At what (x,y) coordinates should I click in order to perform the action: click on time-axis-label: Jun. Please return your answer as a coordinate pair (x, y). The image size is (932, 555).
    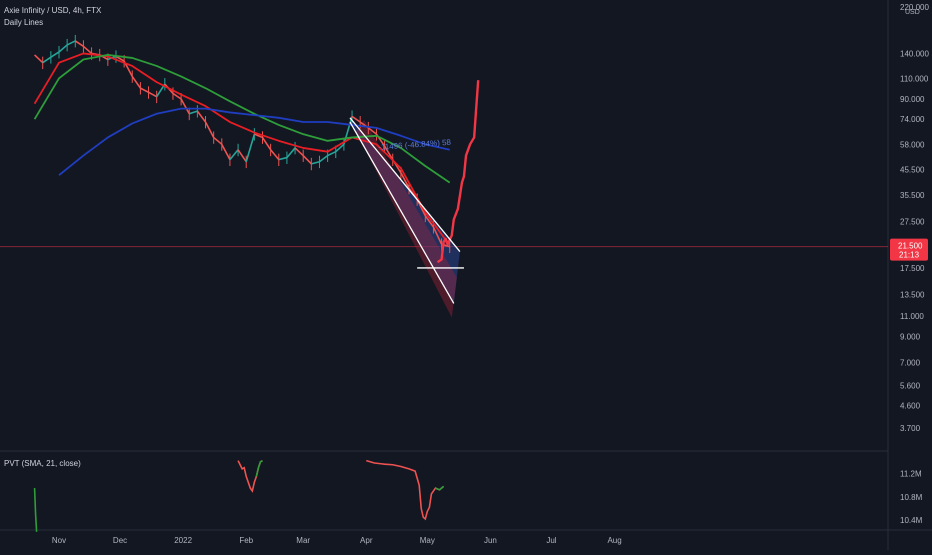
    Looking at the image, I should click on (490, 540).